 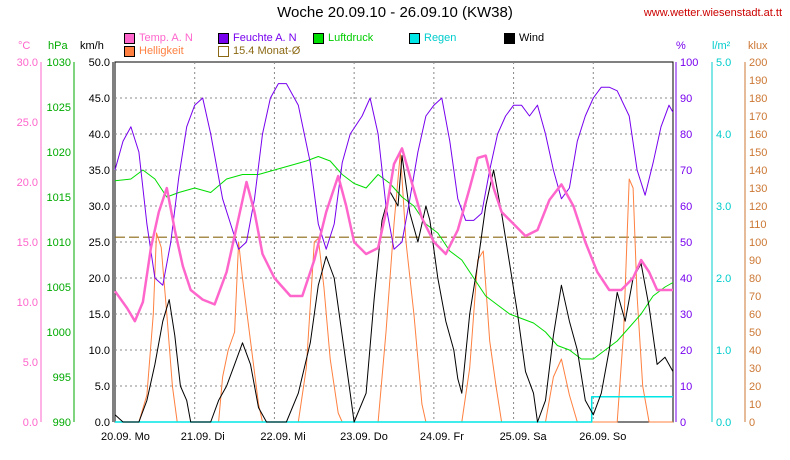 What do you see at coordinates (99, 63) in the screenshot?
I see `tick-label-kmh: 50.0` at bounding box center [99, 63].